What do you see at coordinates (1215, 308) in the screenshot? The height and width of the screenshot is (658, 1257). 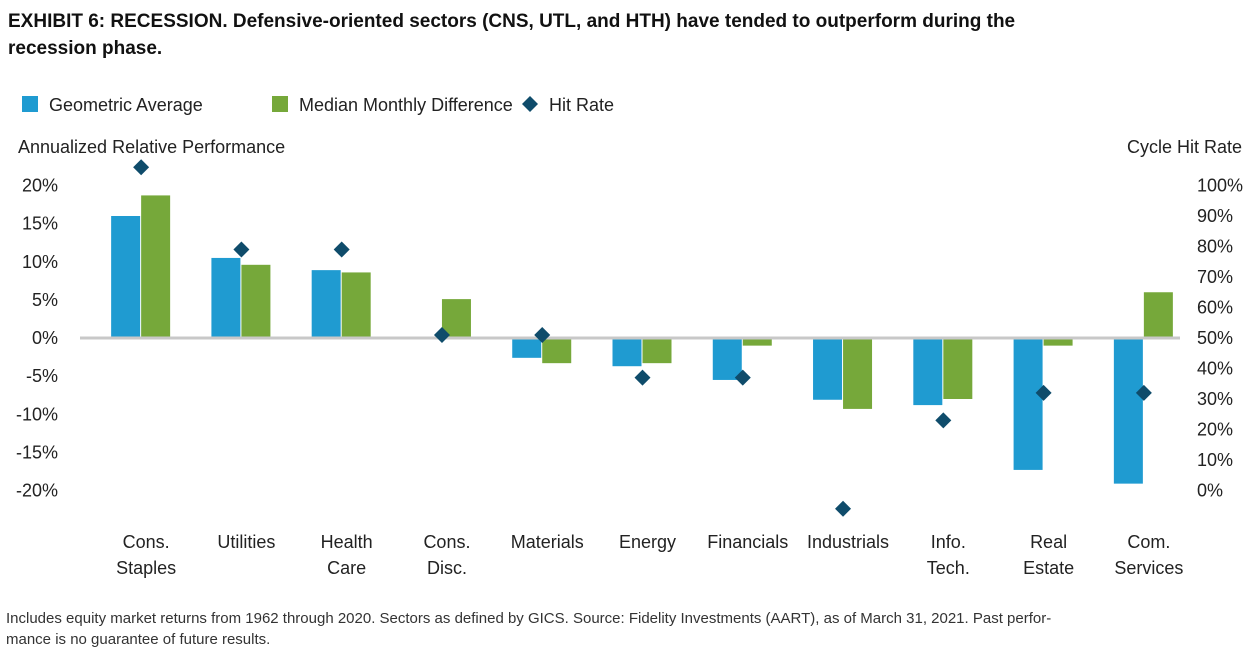 I see `y2-tick-label: 60%` at bounding box center [1215, 308].